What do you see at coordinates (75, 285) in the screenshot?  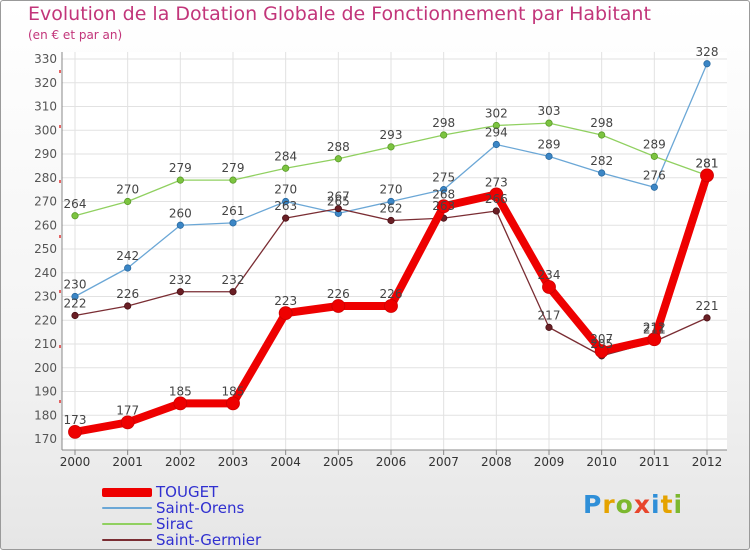 I see `data-label: 230` at bounding box center [75, 285].